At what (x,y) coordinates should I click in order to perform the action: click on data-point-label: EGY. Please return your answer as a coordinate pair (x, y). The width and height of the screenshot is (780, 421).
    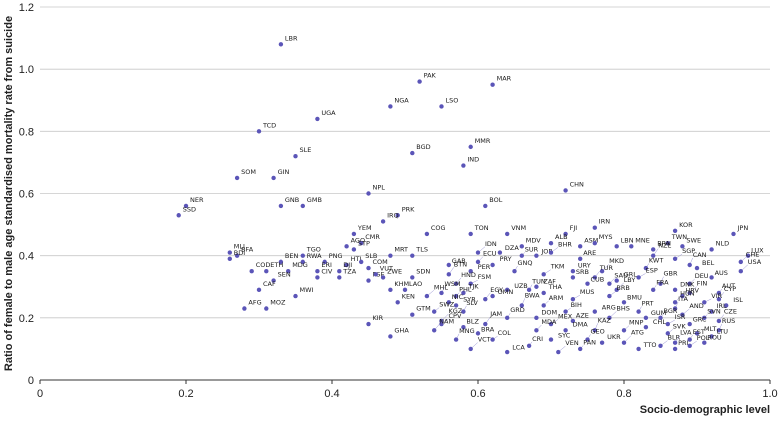
    Looking at the image, I should click on (496, 290).